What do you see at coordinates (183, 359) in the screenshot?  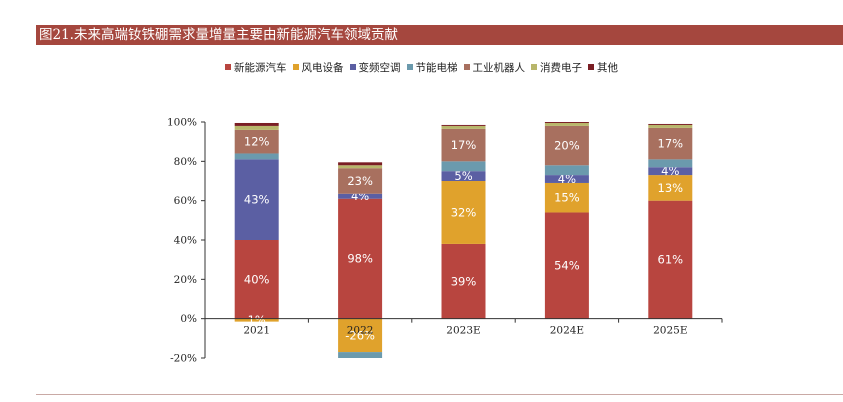 I see `y-tick-label: -20%` at bounding box center [183, 359].